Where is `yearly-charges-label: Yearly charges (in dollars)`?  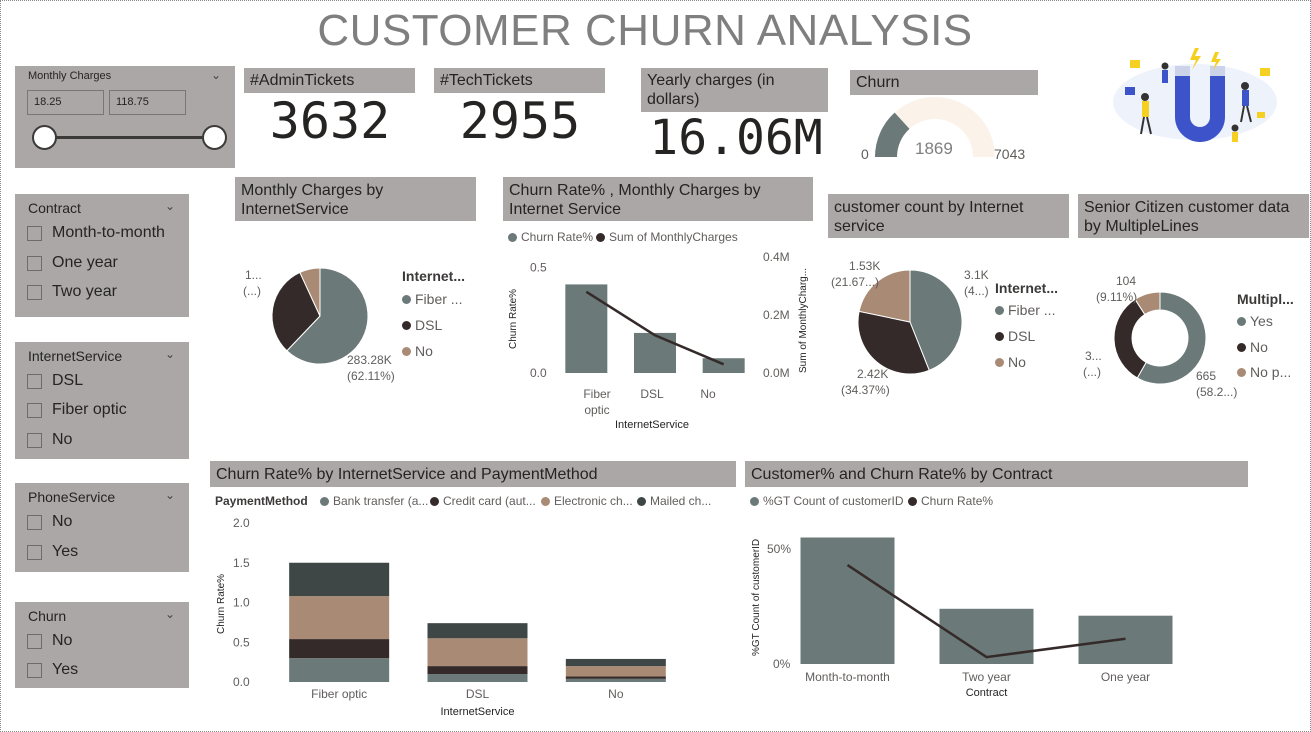
yearly-charges-label: Yearly charges (in dollars) is located at coordinates (734, 90).